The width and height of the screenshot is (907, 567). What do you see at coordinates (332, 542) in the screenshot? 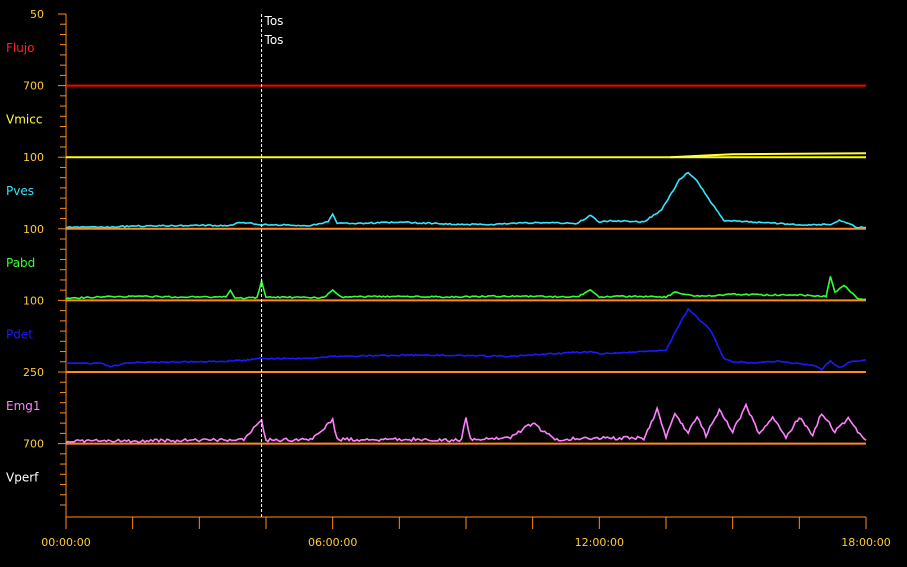
I see `x-tick-label: 06:00:00` at bounding box center [332, 542].